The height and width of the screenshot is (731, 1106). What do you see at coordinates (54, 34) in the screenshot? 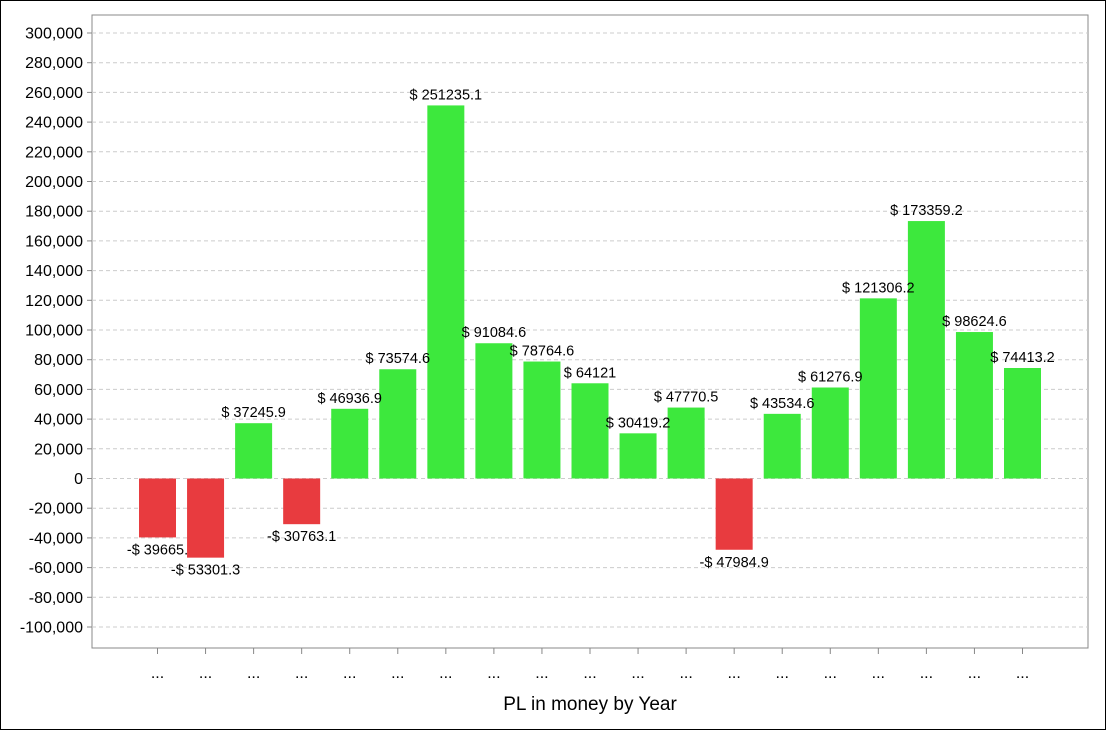
I see `y-tick-label: 300,000` at bounding box center [54, 34].